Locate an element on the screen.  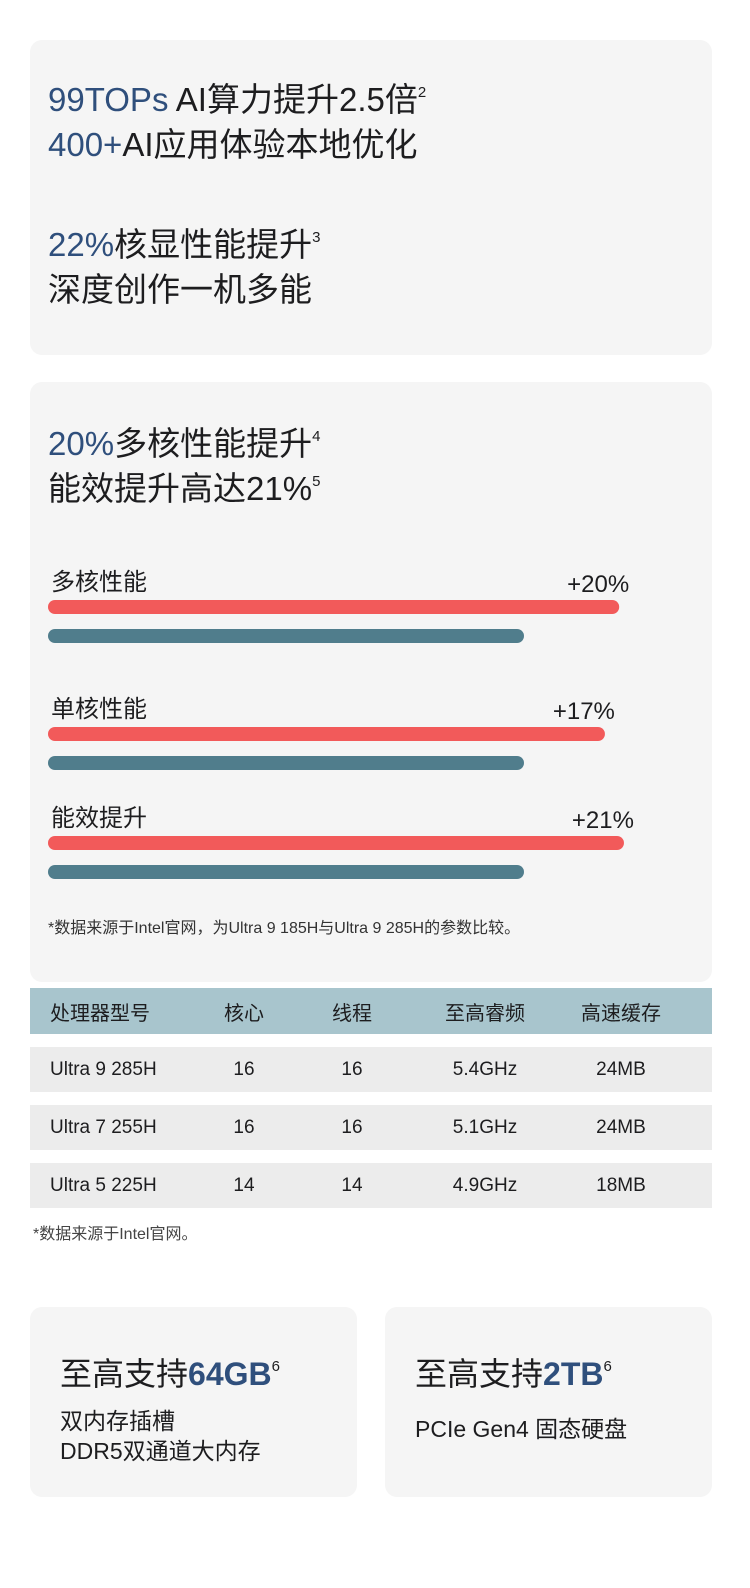
ai-headline: 99TOPs AI算力提升2.5倍2 400+AI应用体验本地优化 is located at coordinates (237, 123).